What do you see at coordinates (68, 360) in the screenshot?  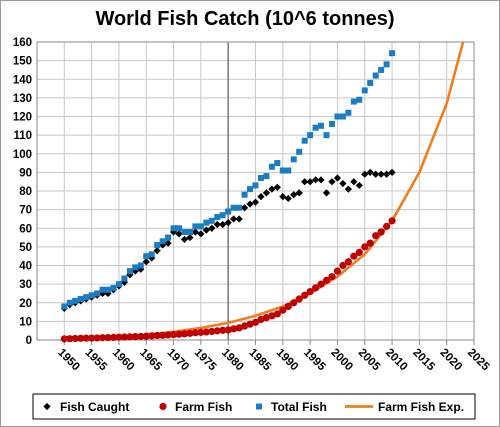 I see `x-tick-label: 1950` at bounding box center [68, 360].